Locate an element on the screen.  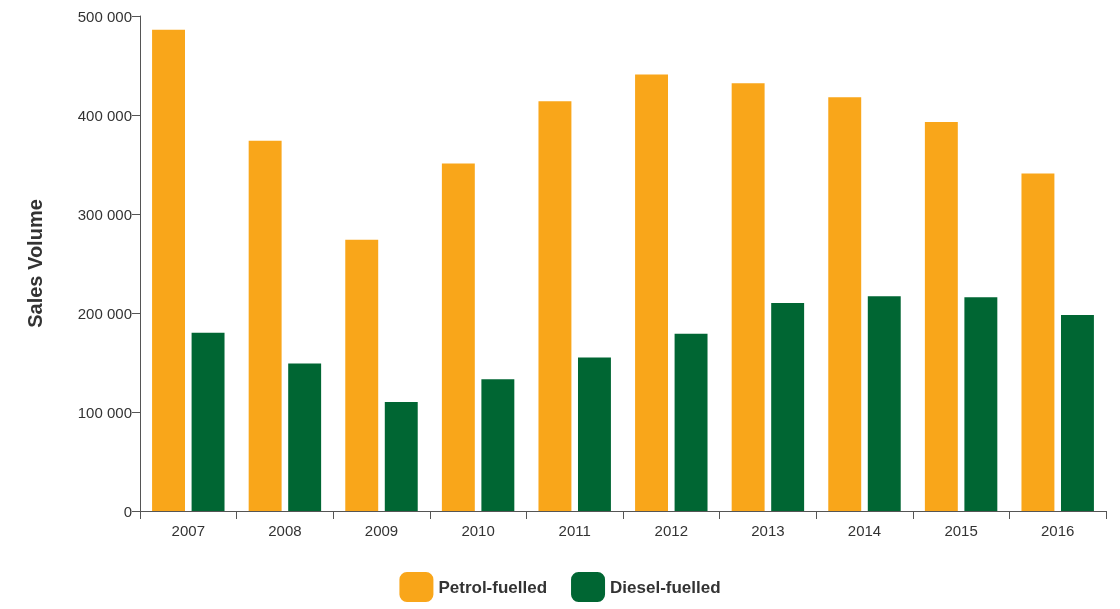
y-tick-label: 500 000 is located at coordinates (104, 16).